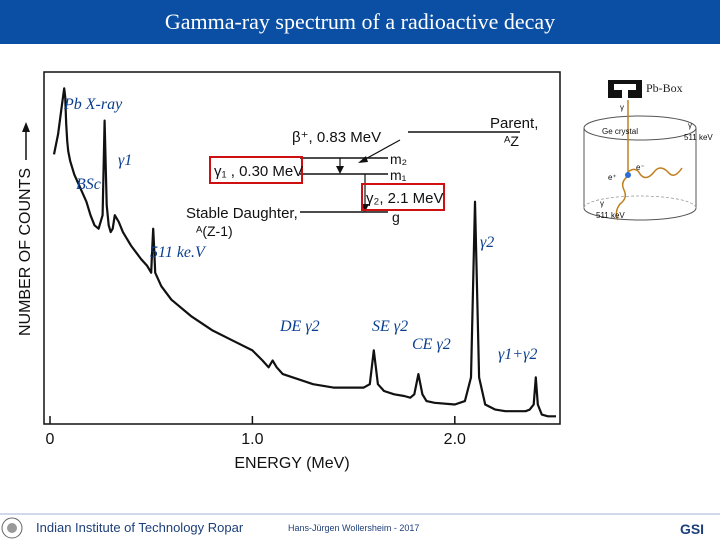  What do you see at coordinates (620, 131) in the screenshot?
I see `svg-text: Ge crystal` at bounding box center [620, 131].